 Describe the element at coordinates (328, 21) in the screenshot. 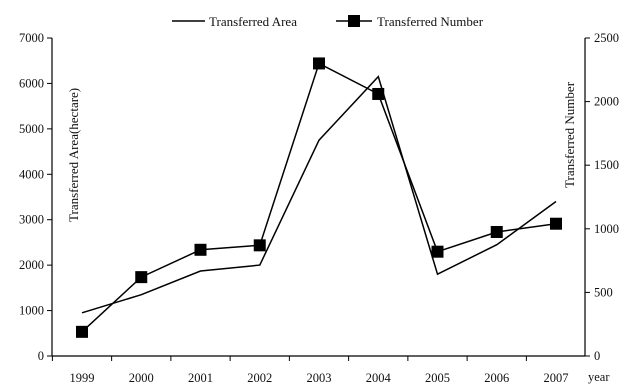

I see `legend: Transferred Area Transferred Number` at that location.